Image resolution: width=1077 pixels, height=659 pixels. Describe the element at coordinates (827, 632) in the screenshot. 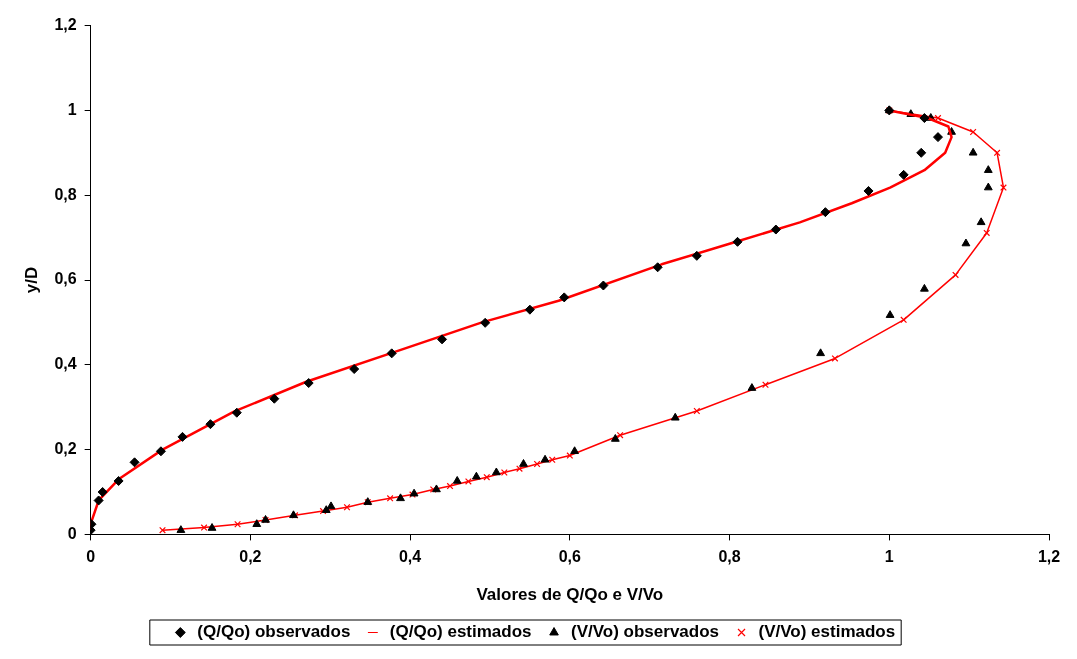

I see `legend-label: (V/Vo) estimados` at that location.